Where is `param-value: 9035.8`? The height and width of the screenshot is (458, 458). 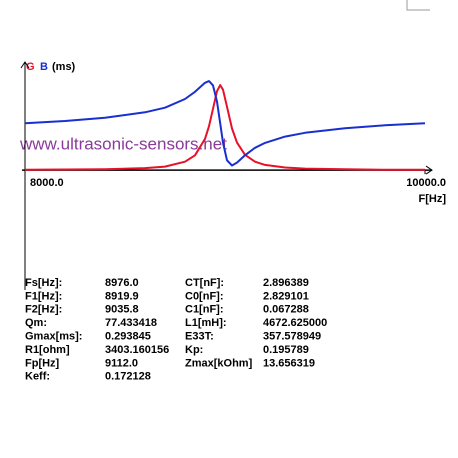 param-value: 9035.8 is located at coordinates (122, 310).